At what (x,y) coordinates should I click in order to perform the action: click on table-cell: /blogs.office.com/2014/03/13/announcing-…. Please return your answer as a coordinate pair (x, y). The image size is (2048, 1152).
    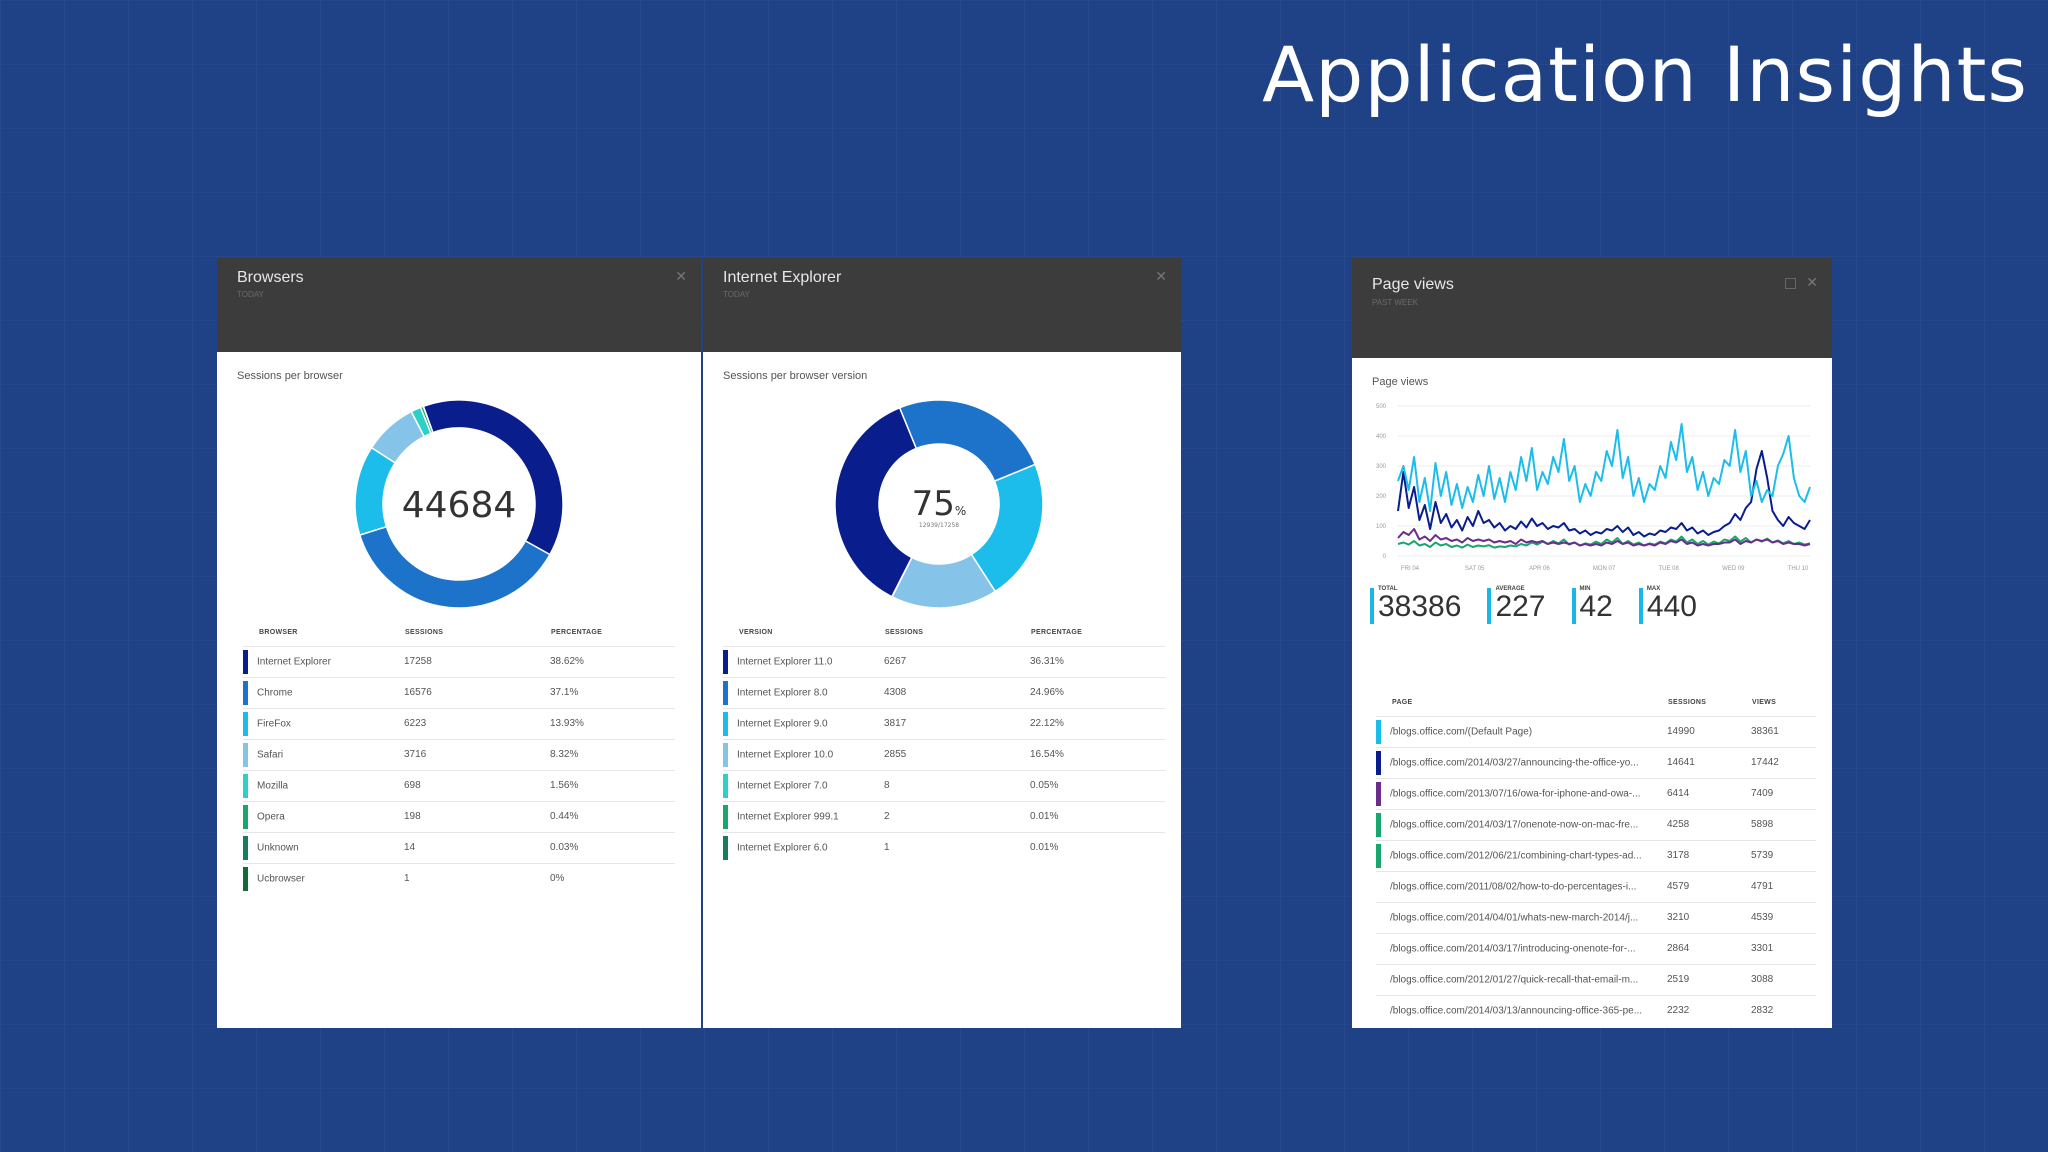
    Looking at the image, I should click on (1521, 1010).